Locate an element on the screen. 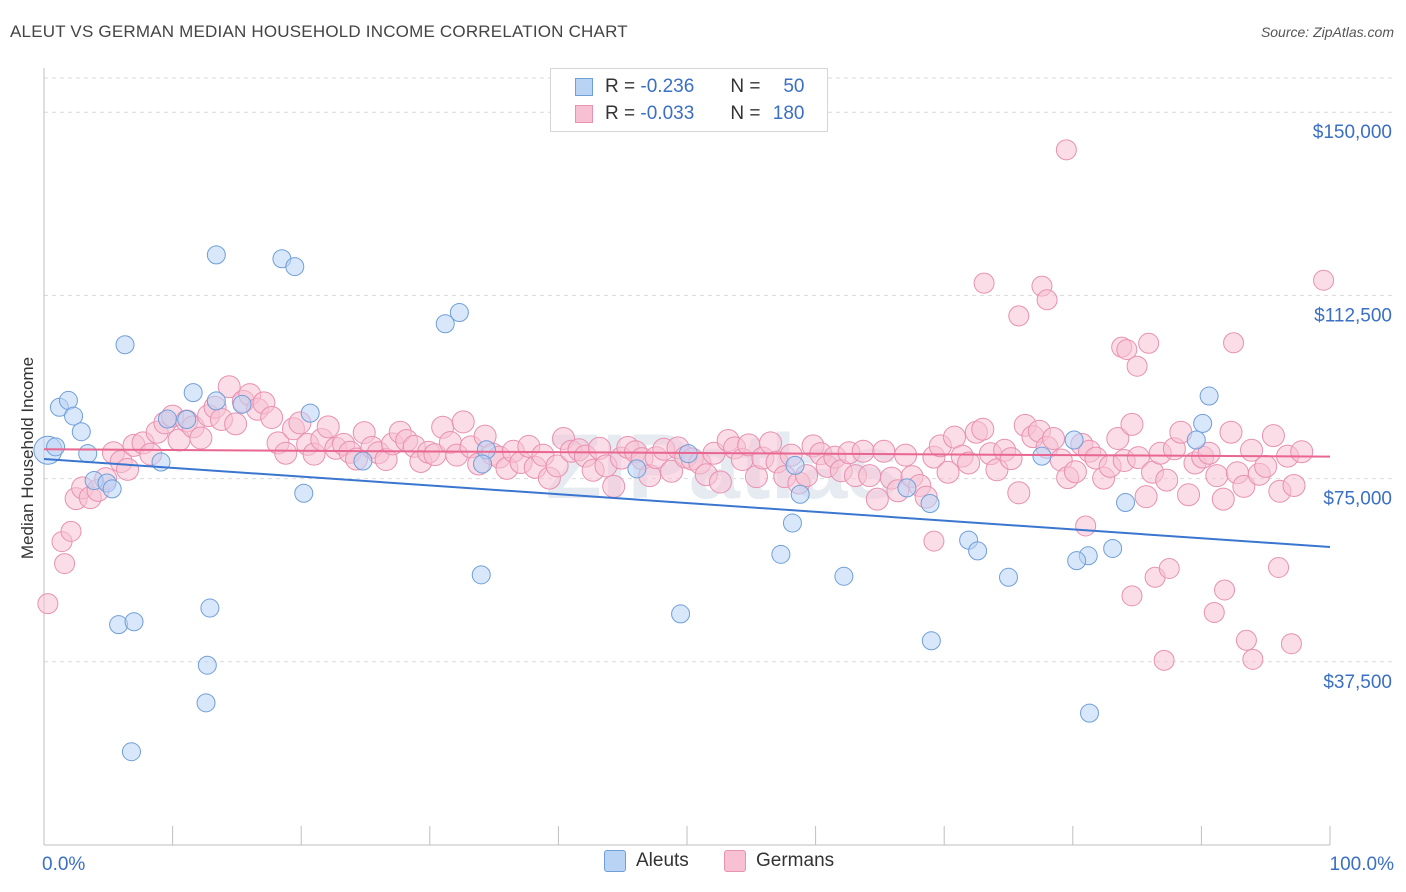  legend-n-label: N = is located at coordinates (745, 86).